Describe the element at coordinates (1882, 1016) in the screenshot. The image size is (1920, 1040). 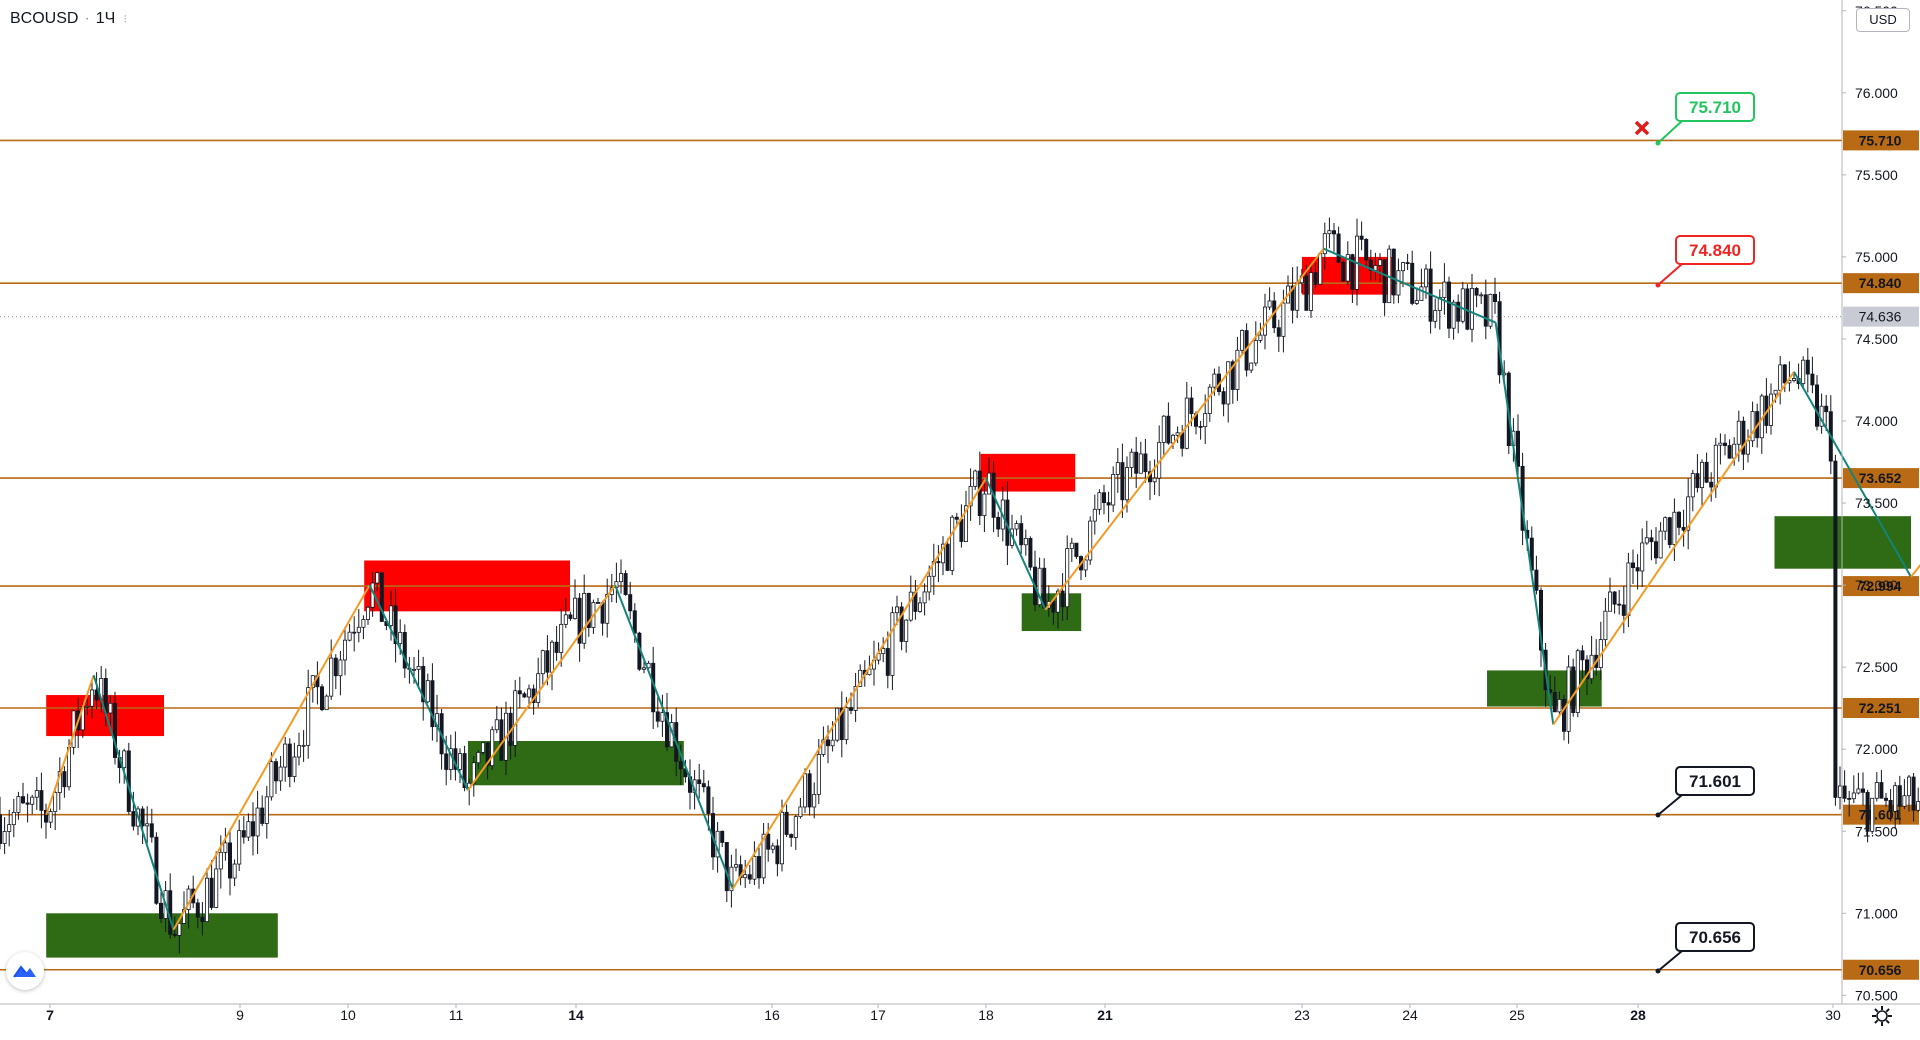
I see `settings-gear-icon` at that location.